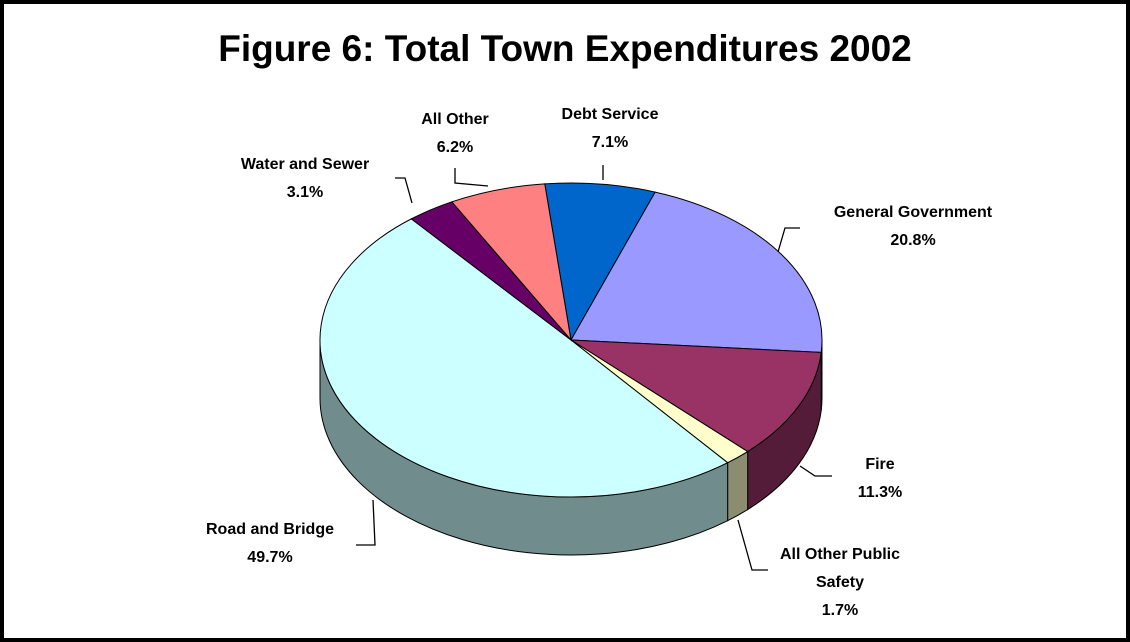 This screenshot has height=642, width=1130. What do you see at coordinates (610, 142) in the screenshot?
I see `value-label: 7.1%` at bounding box center [610, 142].